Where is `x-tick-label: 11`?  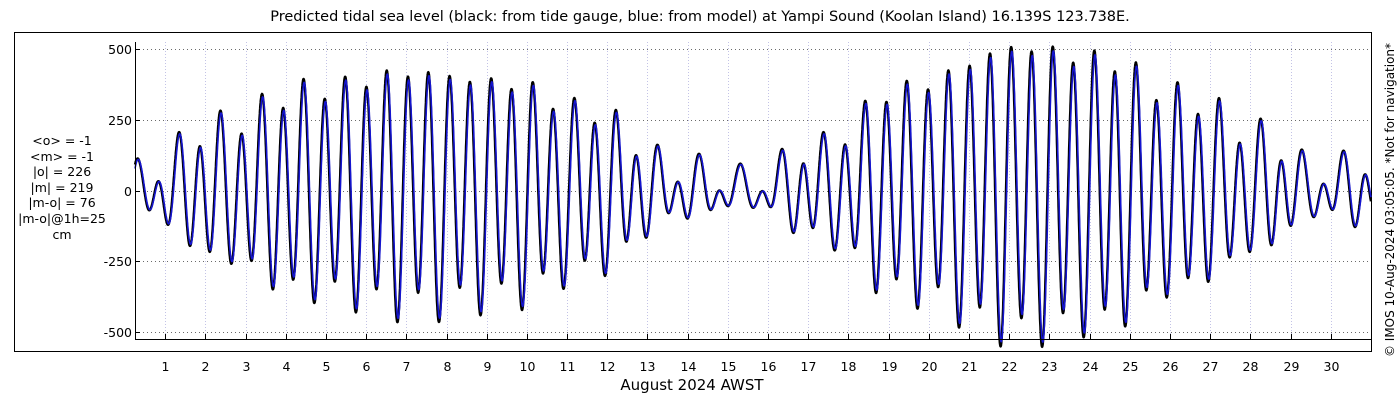 x-tick-label: 11 is located at coordinates (568, 366).